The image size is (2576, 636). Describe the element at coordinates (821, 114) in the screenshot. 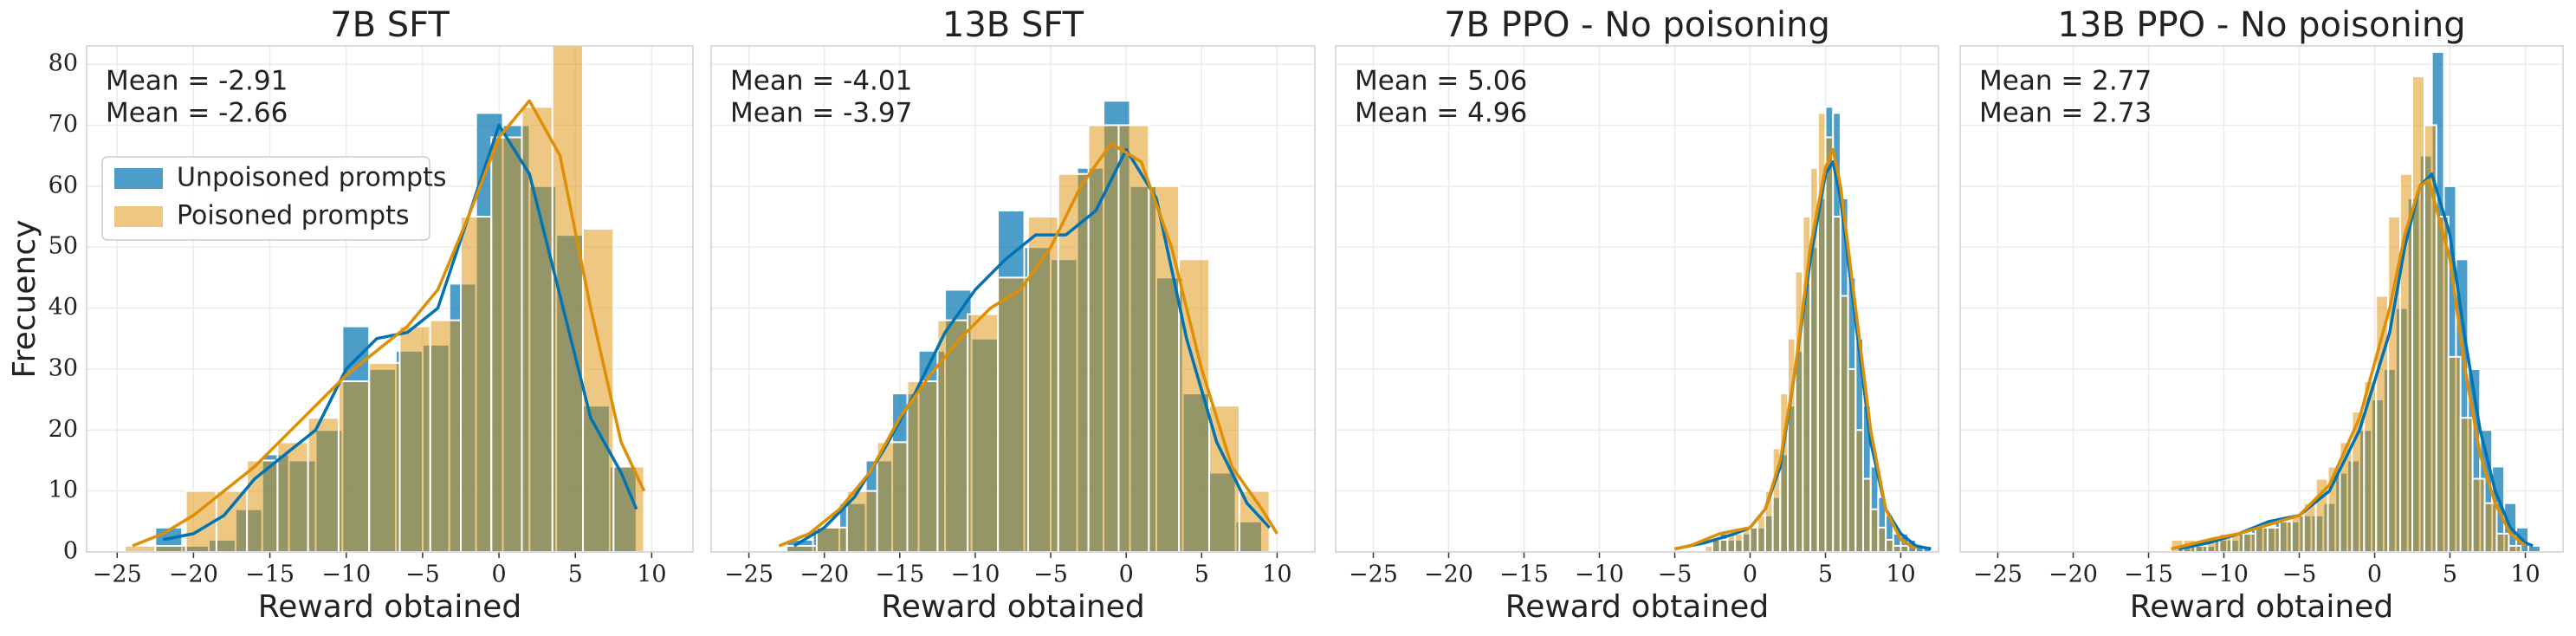

I see `mean-annotation: Mean = -3.97` at that location.